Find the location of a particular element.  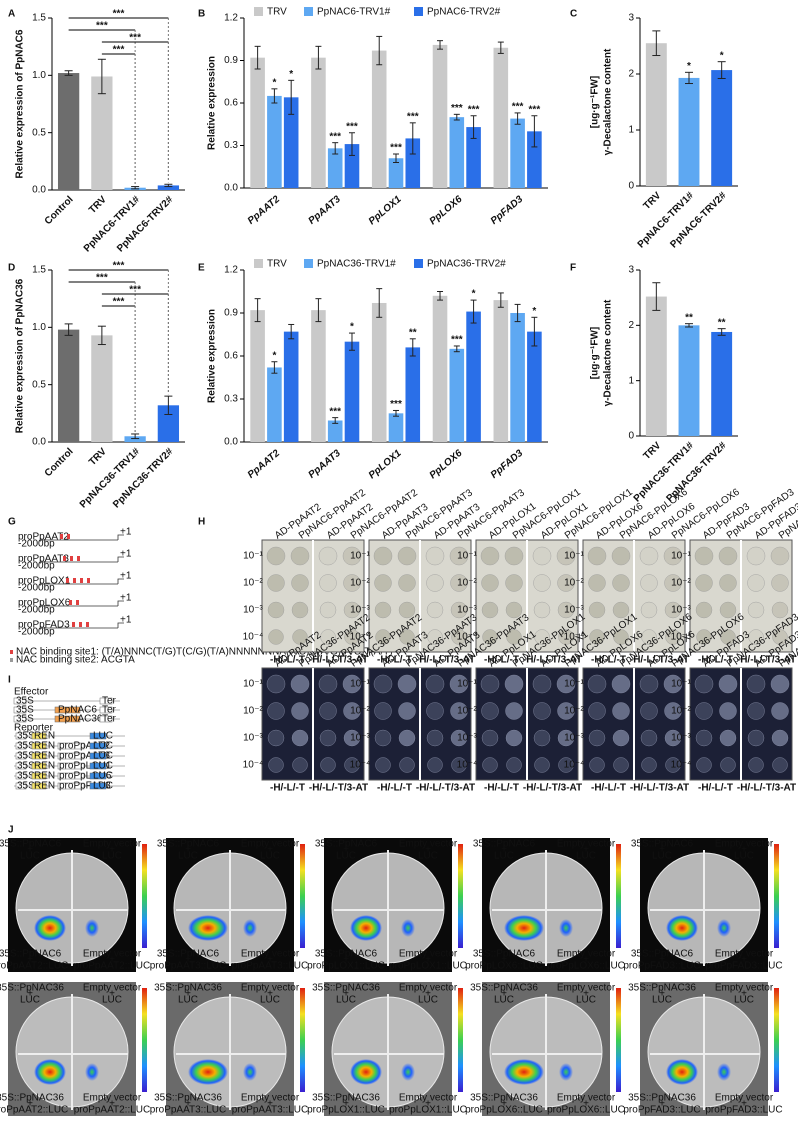

medium-label: -H/-L/-T/3-AT is located at coordinates (659, 788).